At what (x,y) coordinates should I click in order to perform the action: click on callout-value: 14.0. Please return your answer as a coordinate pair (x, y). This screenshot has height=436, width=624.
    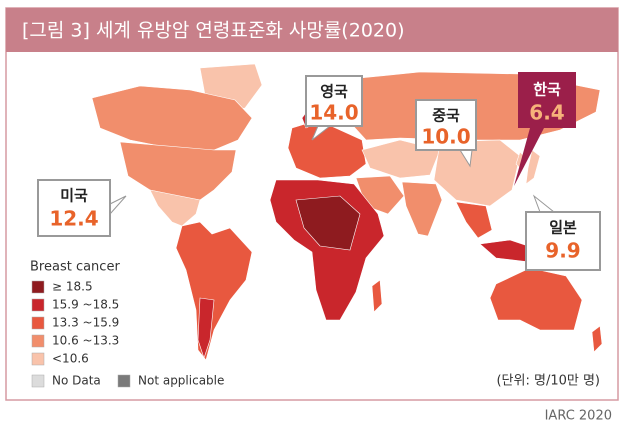
    Looking at the image, I should click on (333, 113).